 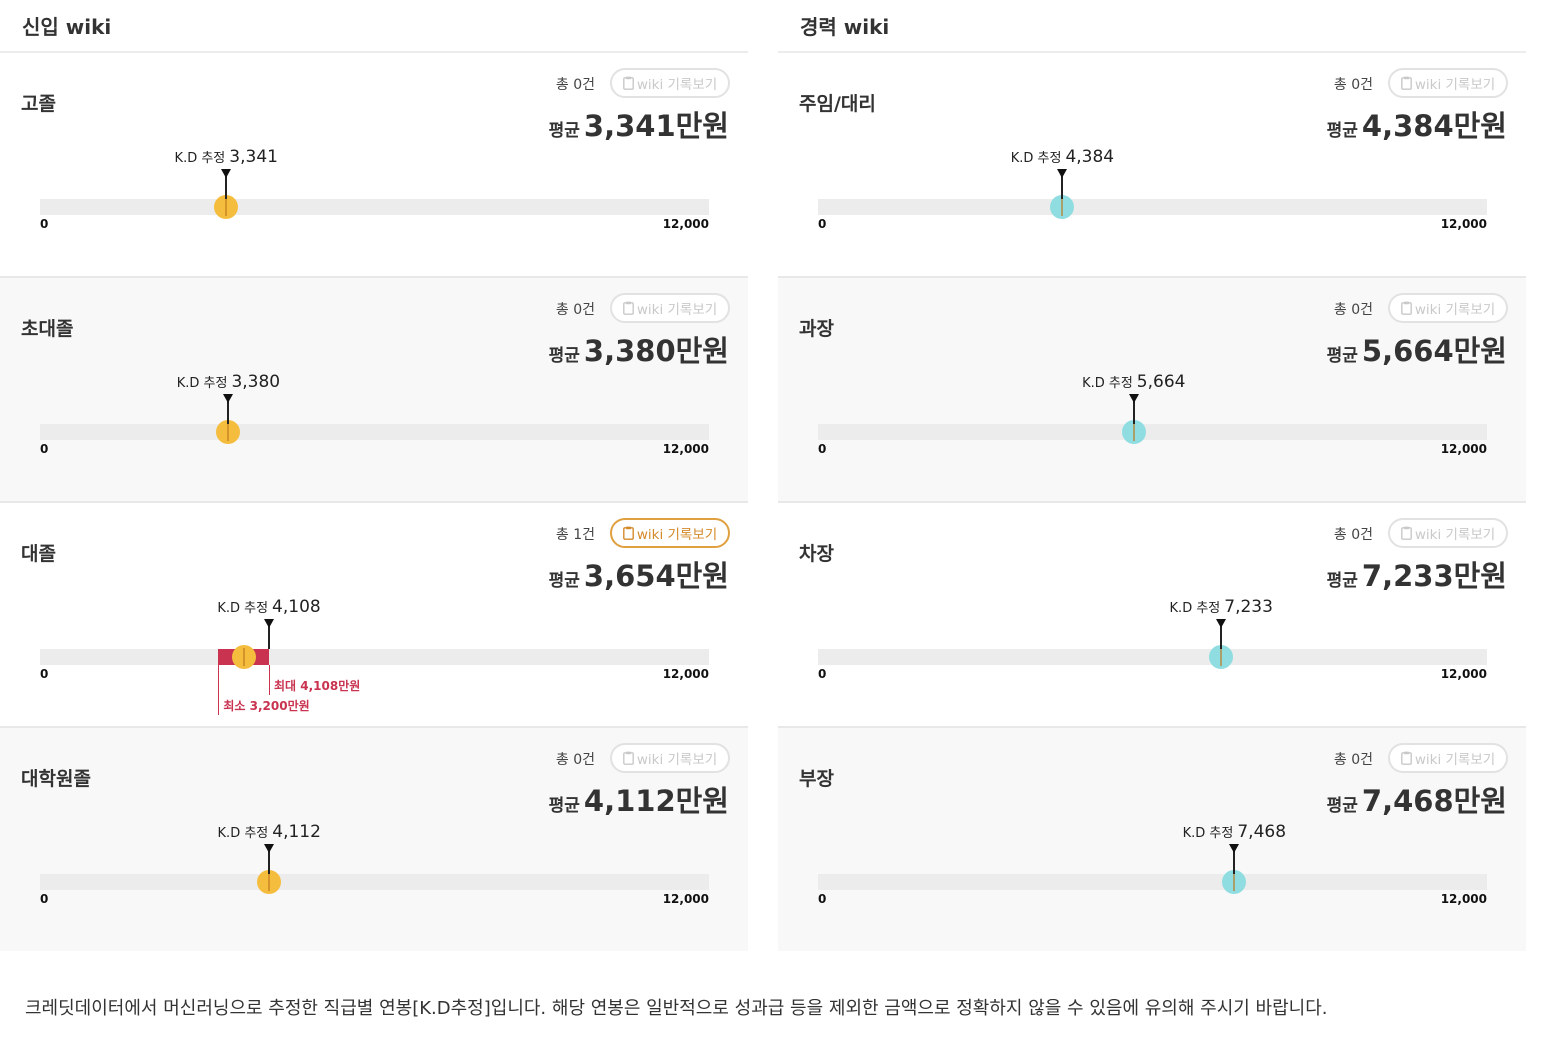 I want to click on kd-estimate: K.D 추정 5,664, so click(x=1133, y=382).